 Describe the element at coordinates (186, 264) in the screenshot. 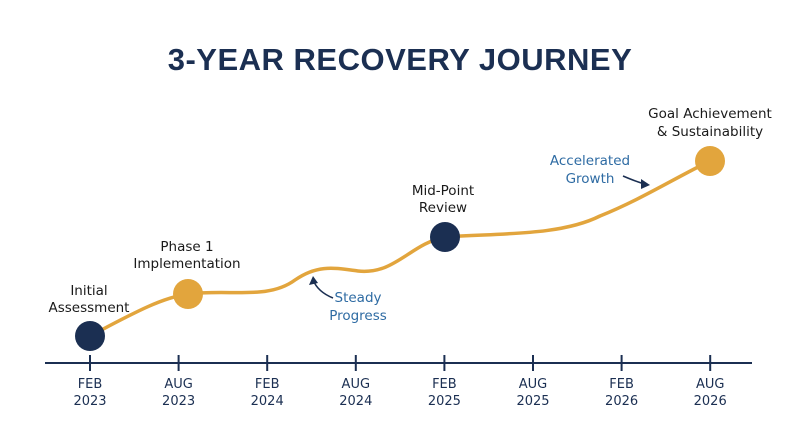

I see `milestone-label-phase-1-line2: Implementation` at that location.